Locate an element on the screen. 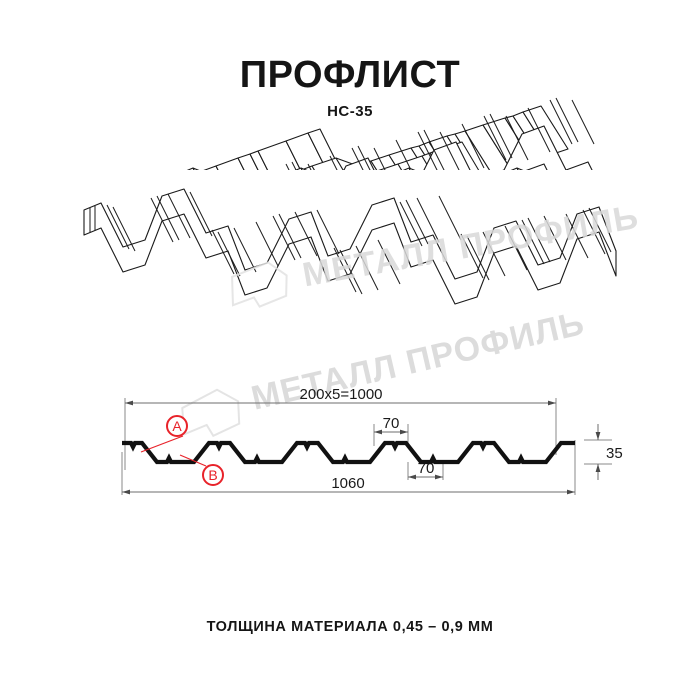  dimension-pitch-total: 200x5=1000 is located at coordinates (340, 396).